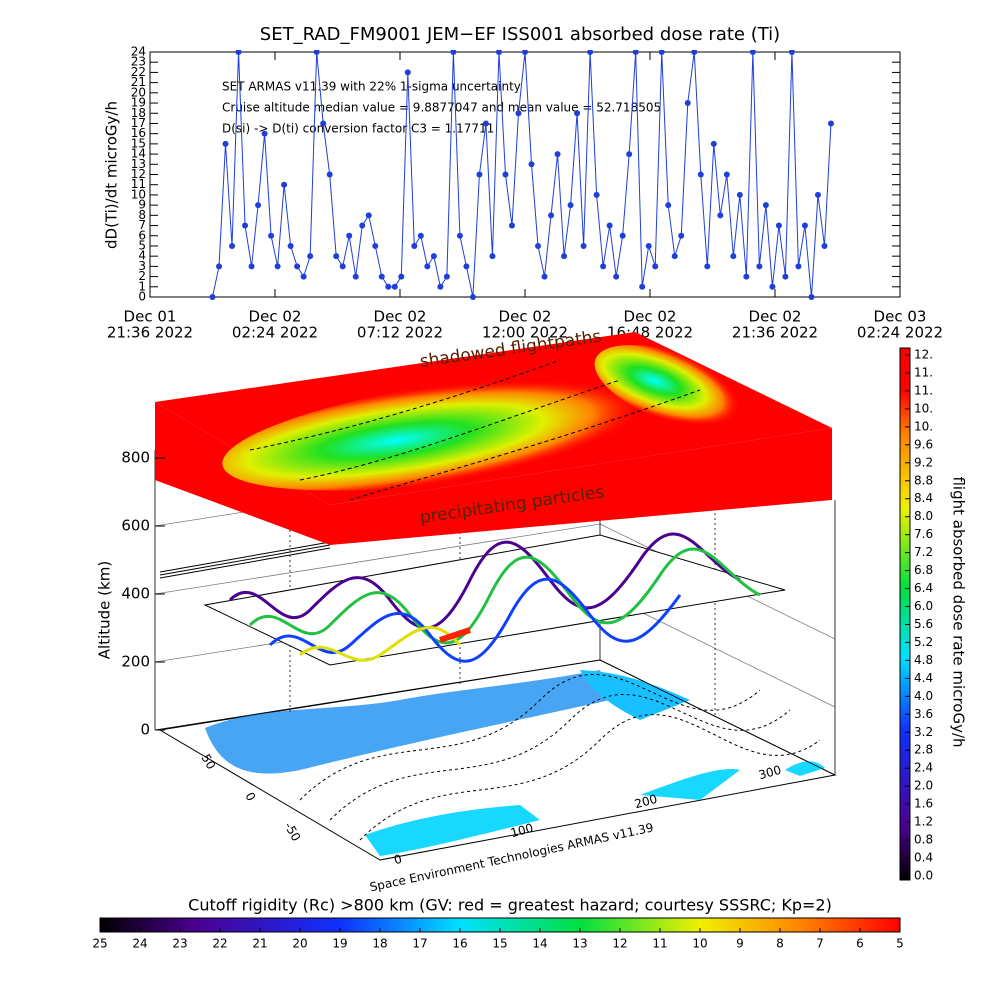 This screenshot has height=1000, width=1000. Describe the element at coordinates (923, 696) in the screenshot. I see `dose-tick-label: 4.0` at that location.